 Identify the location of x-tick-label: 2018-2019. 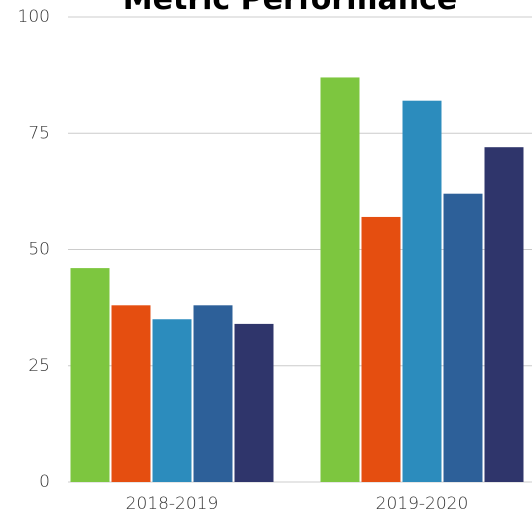
(172, 504).